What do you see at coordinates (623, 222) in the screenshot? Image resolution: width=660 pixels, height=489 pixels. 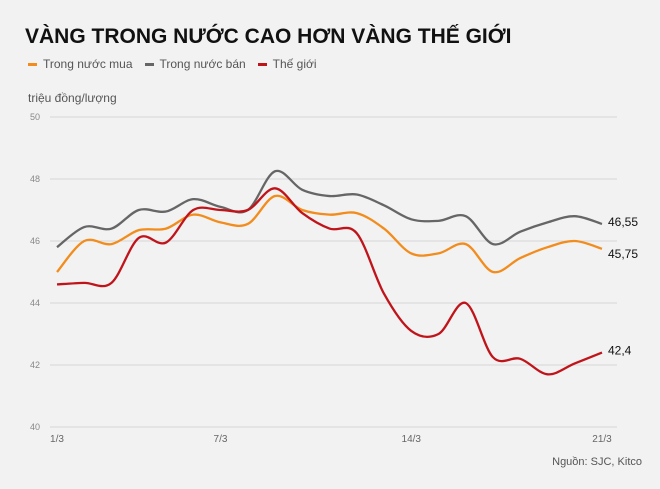 I see `end-value-label: 46,55` at bounding box center [623, 222].